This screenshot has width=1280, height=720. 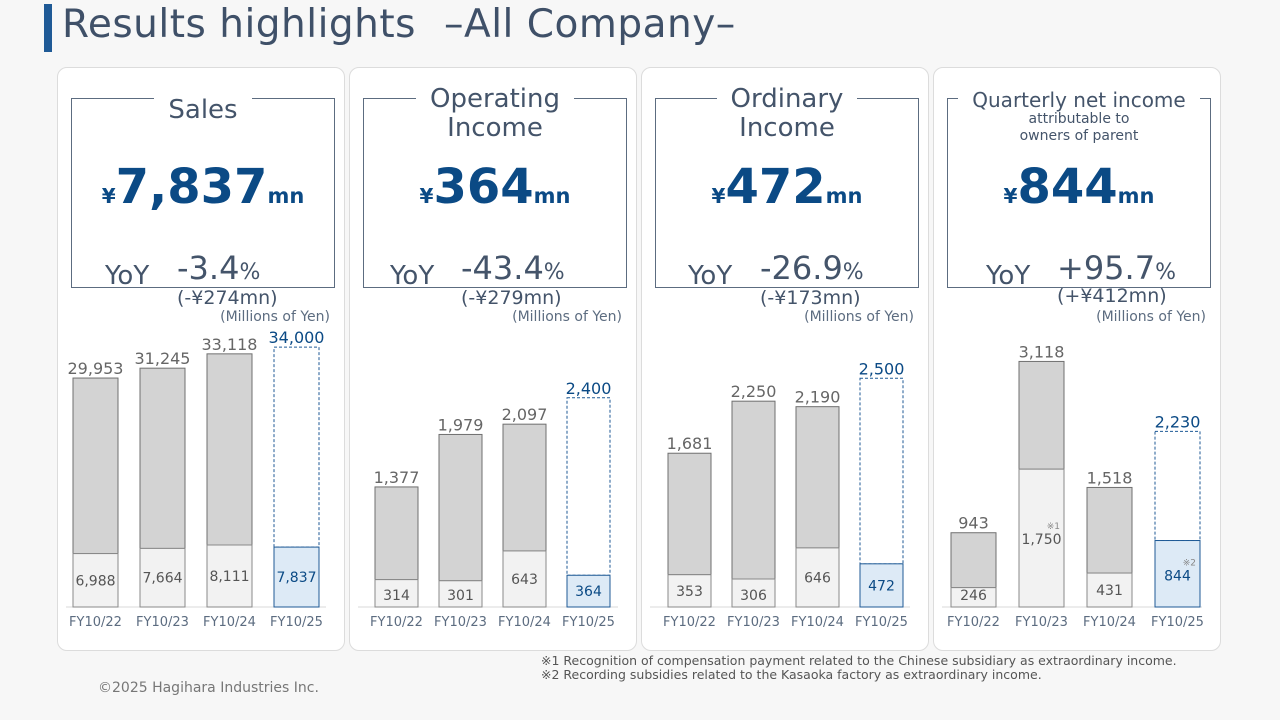 I want to click on kpi-number: 844, so click(x=1067, y=187).